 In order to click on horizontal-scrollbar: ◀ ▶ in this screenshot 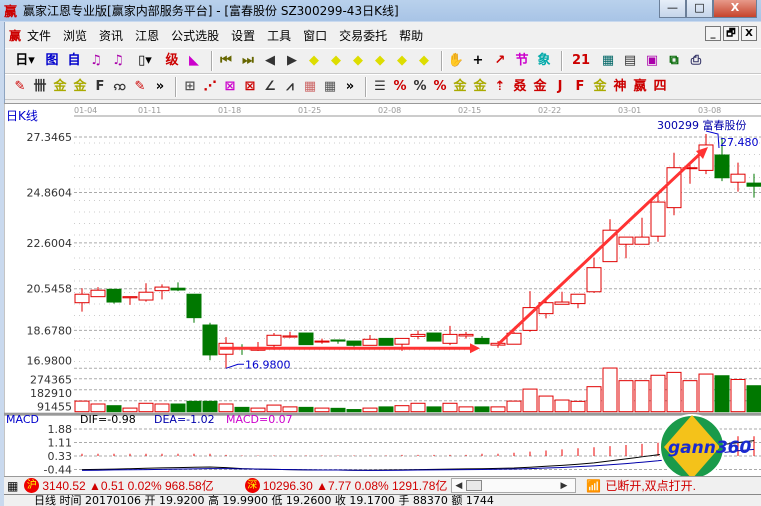, I will do `click(514, 485)`.